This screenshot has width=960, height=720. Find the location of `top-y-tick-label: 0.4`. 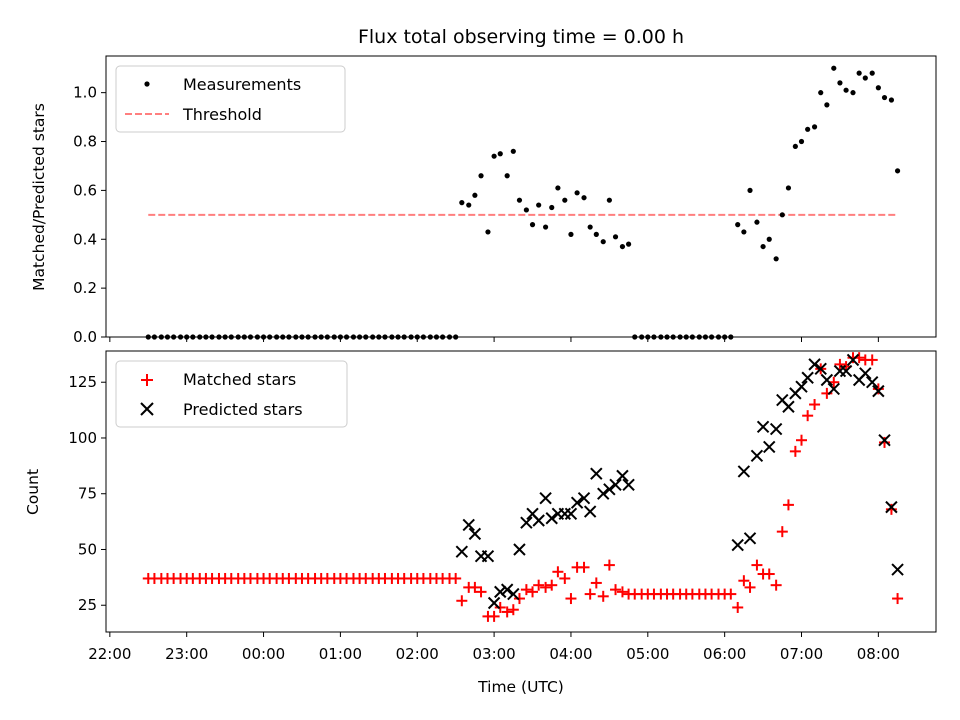

top-y-tick-label: 0.4 is located at coordinates (85, 239).